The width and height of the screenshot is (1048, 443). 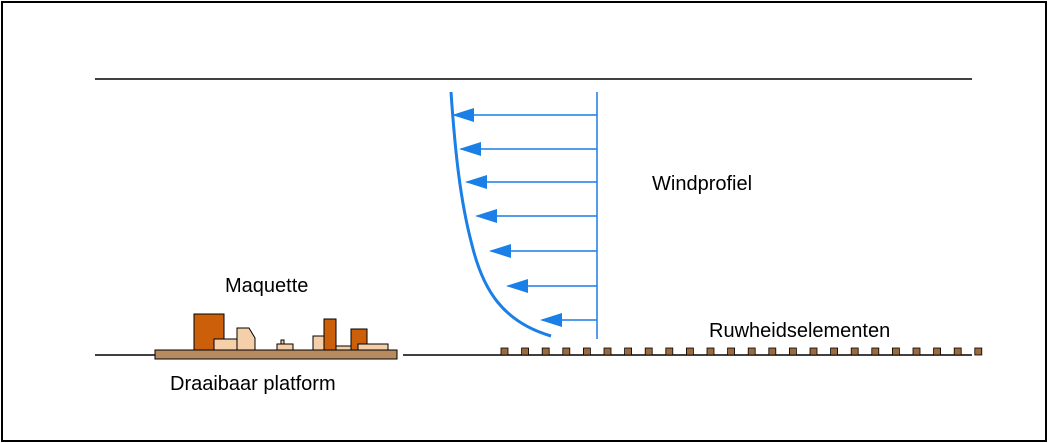 I want to click on roughness-label: Ruwheidselementen, so click(x=800, y=331).